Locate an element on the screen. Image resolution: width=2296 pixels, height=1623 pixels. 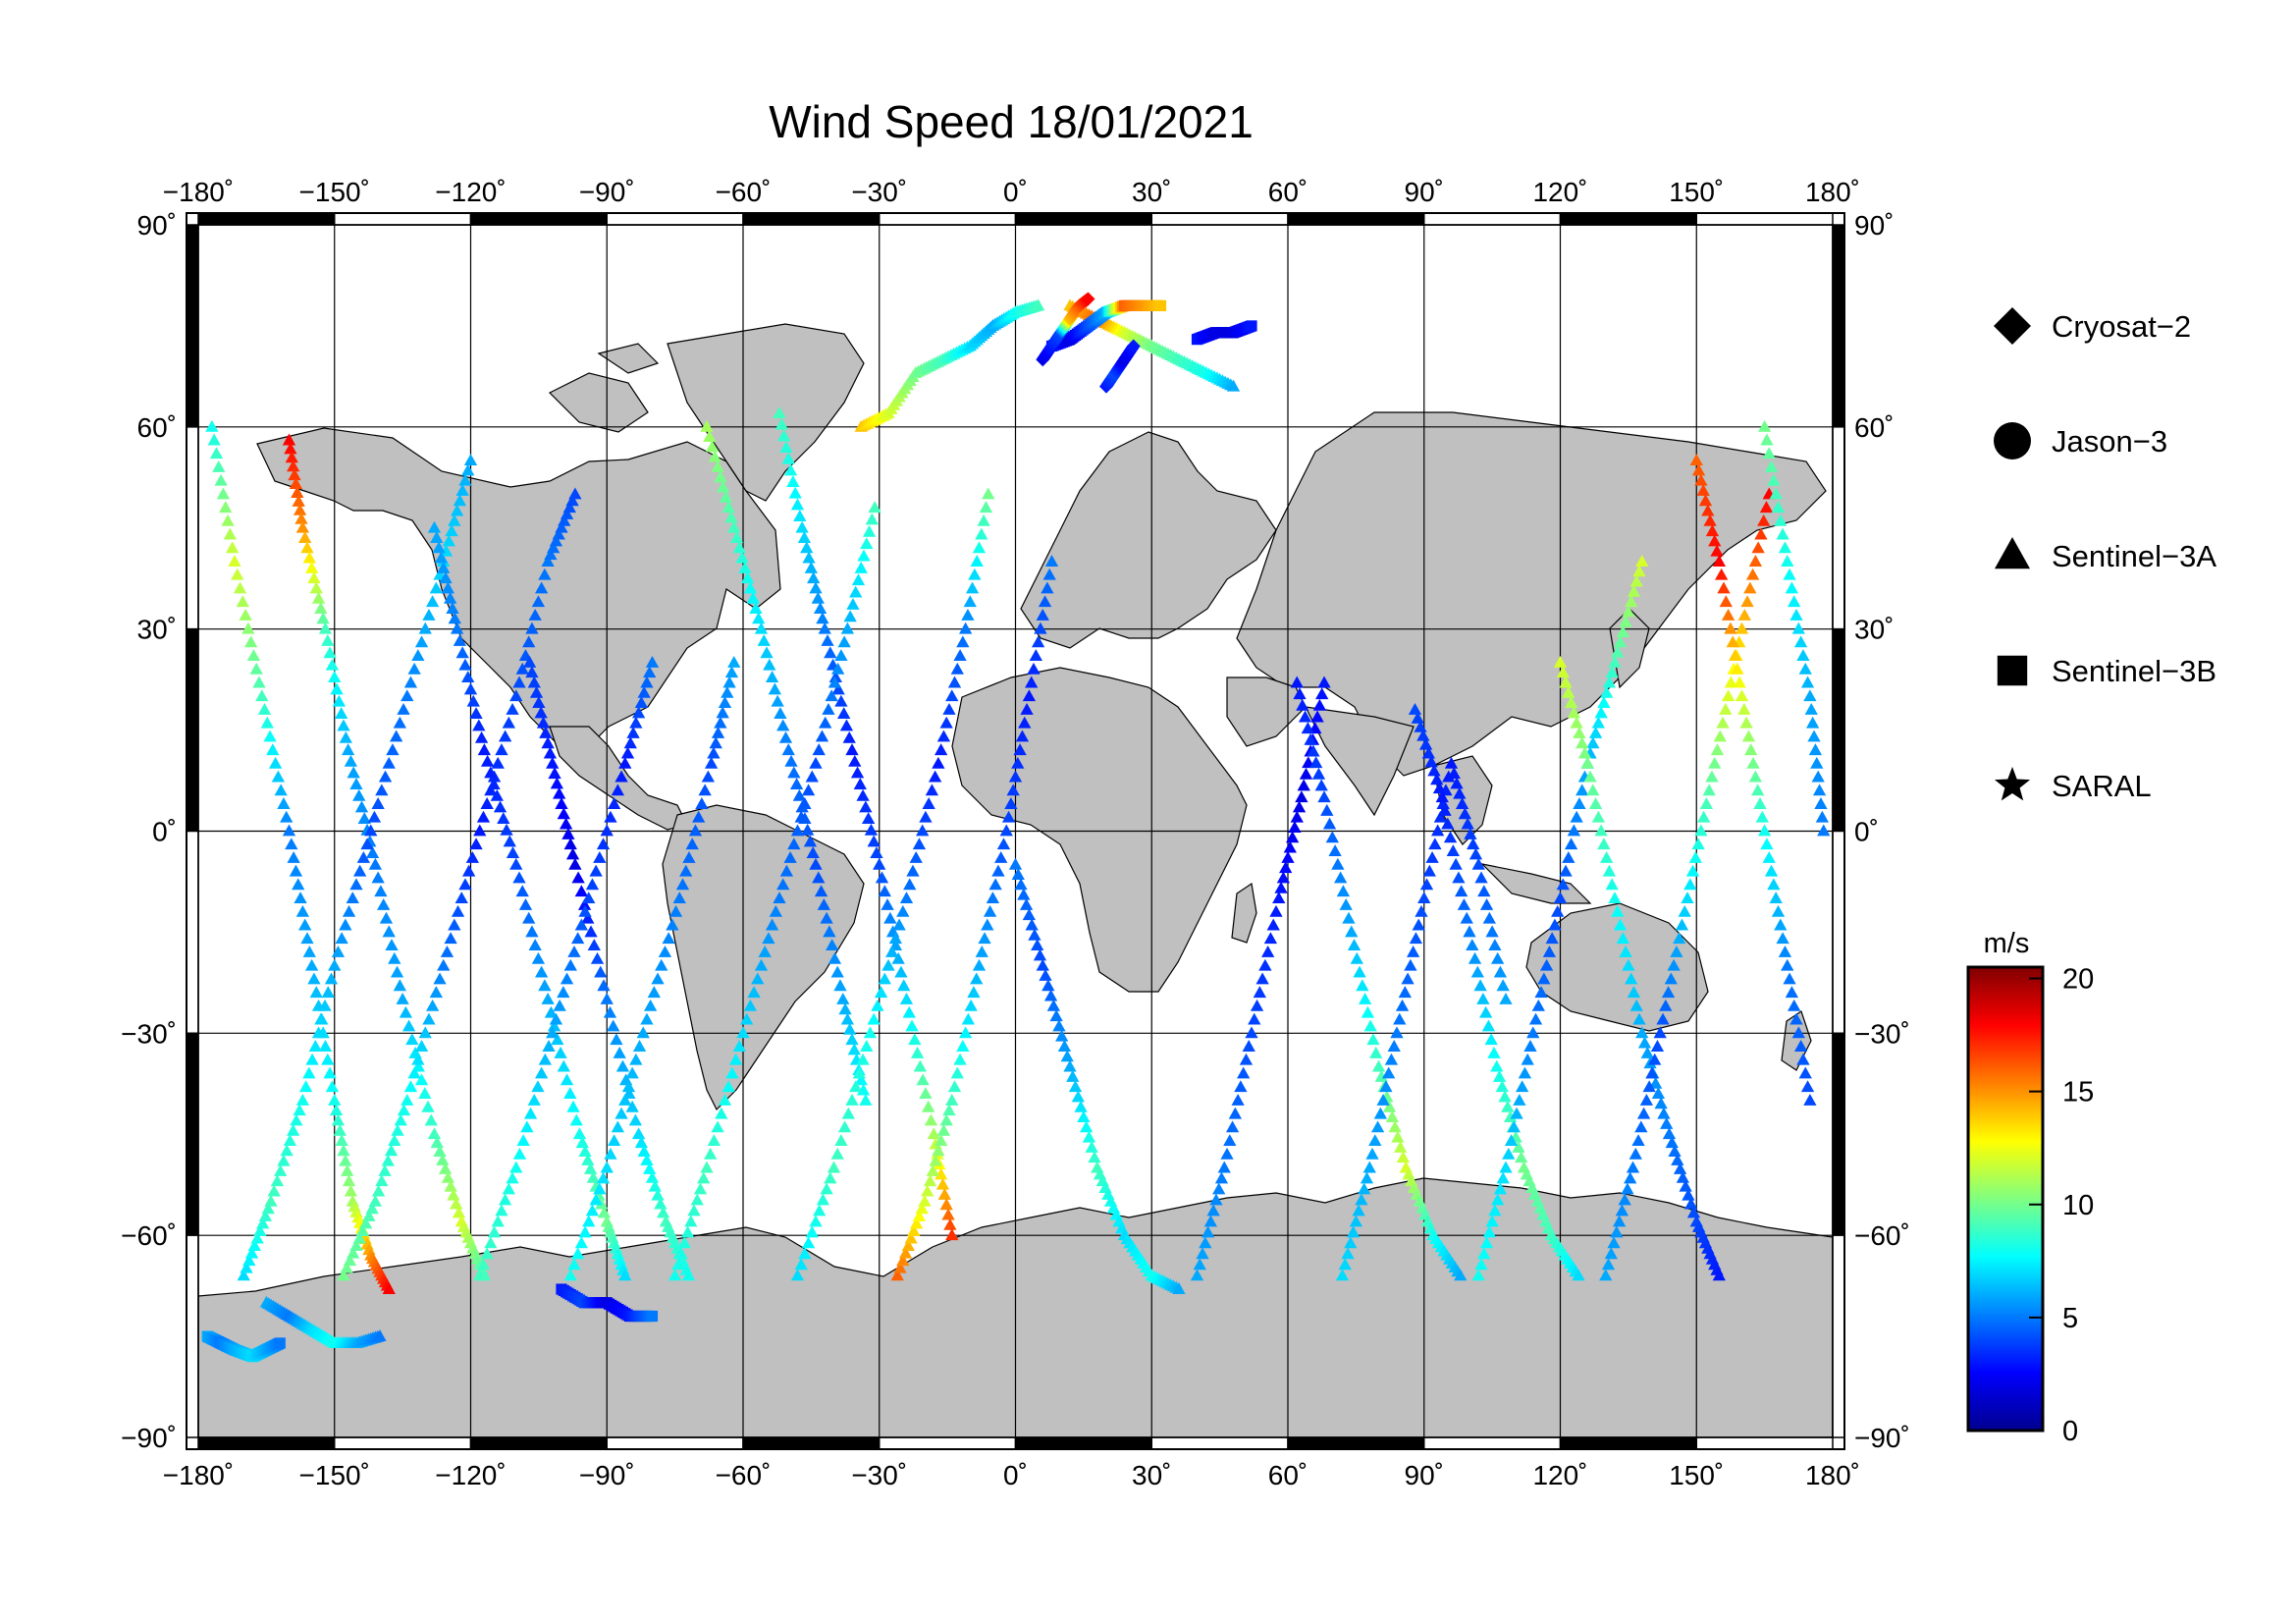
lat-tick-label-right: 0˚ is located at coordinates (1867, 832).